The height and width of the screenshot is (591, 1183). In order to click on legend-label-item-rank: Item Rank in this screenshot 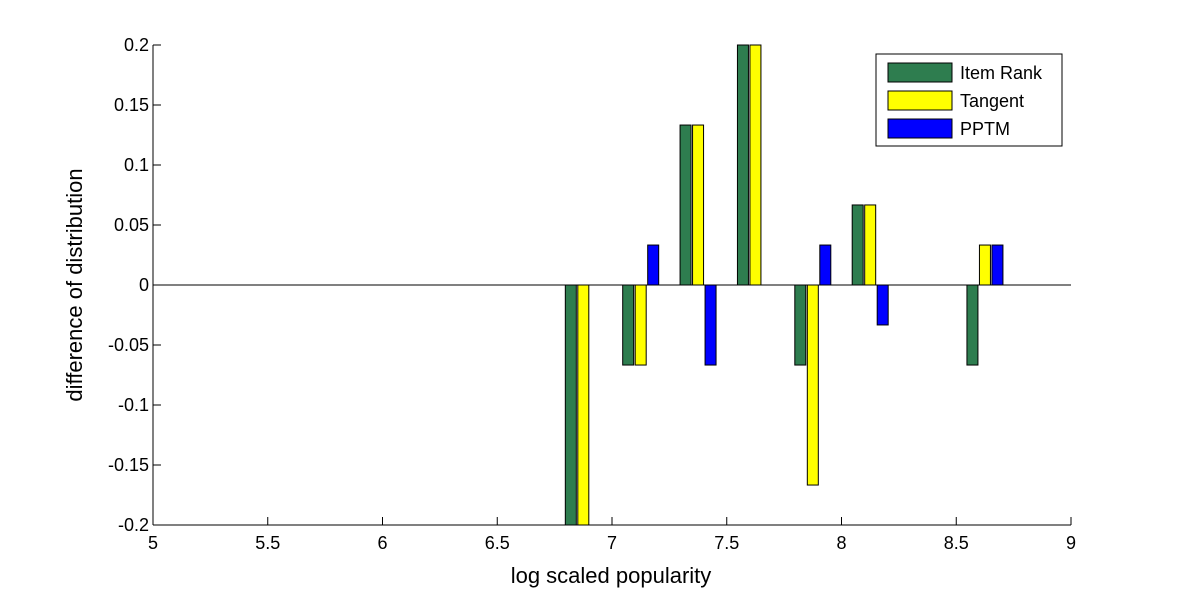, I will do `click(1001, 73)`.